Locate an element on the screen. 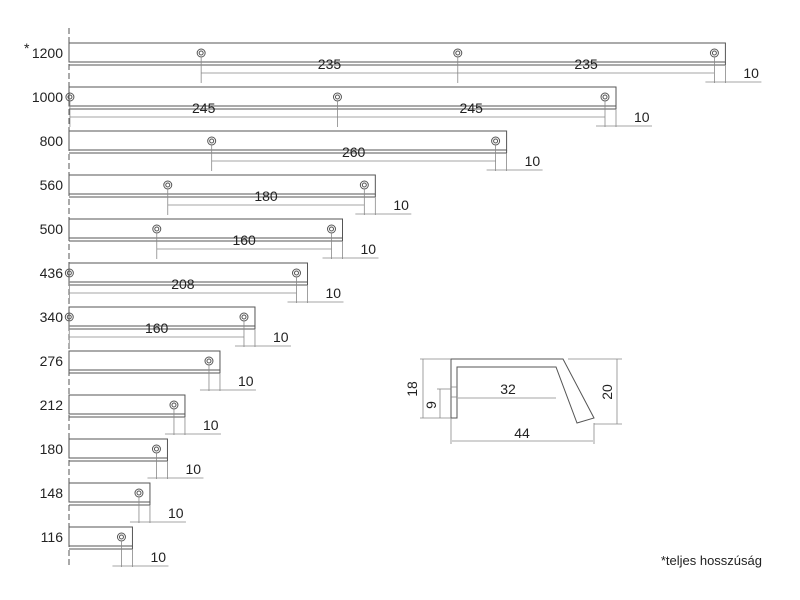 This screenshot has height=600, width=800. profile-lip-height-label: 20 is located at coordinates (607, 392).